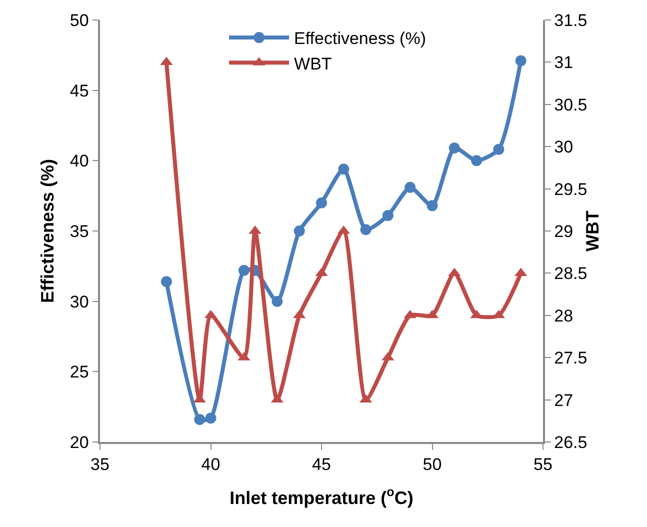  What do you see at coordinates (564, 147) in the screenshot?
I see `y2-tick-label: 30` at bounding box center [564, 147].